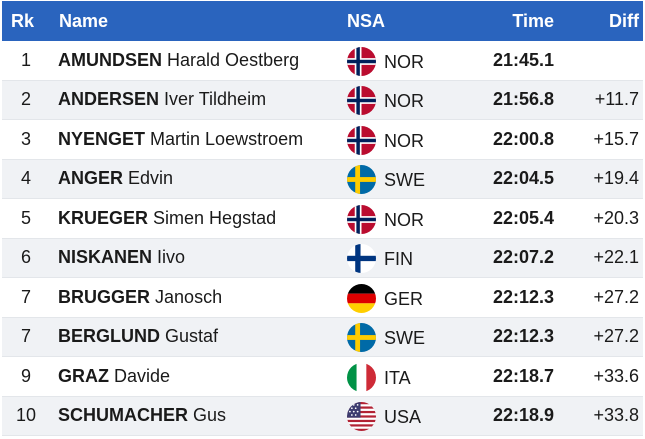 The height and width of the screenshot is (439, 645). I want to click on diff-cell: +22.1, so click(616, 257).